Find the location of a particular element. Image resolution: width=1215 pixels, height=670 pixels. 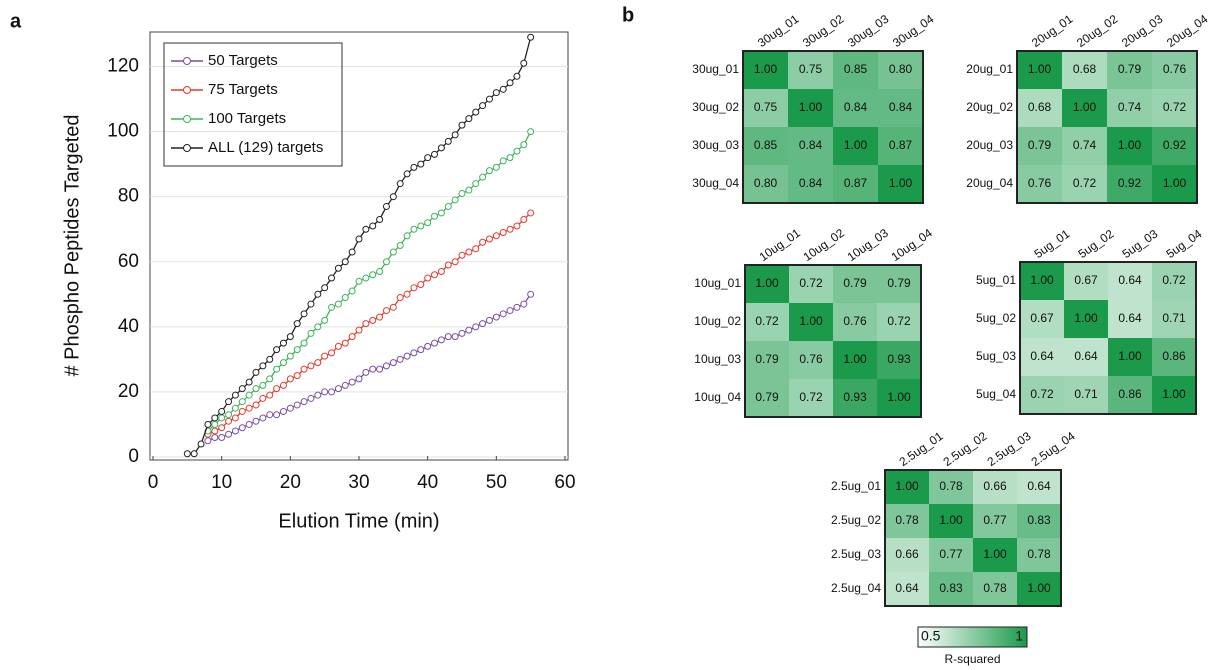

panel-label: a is located at coordinates (16, 21).